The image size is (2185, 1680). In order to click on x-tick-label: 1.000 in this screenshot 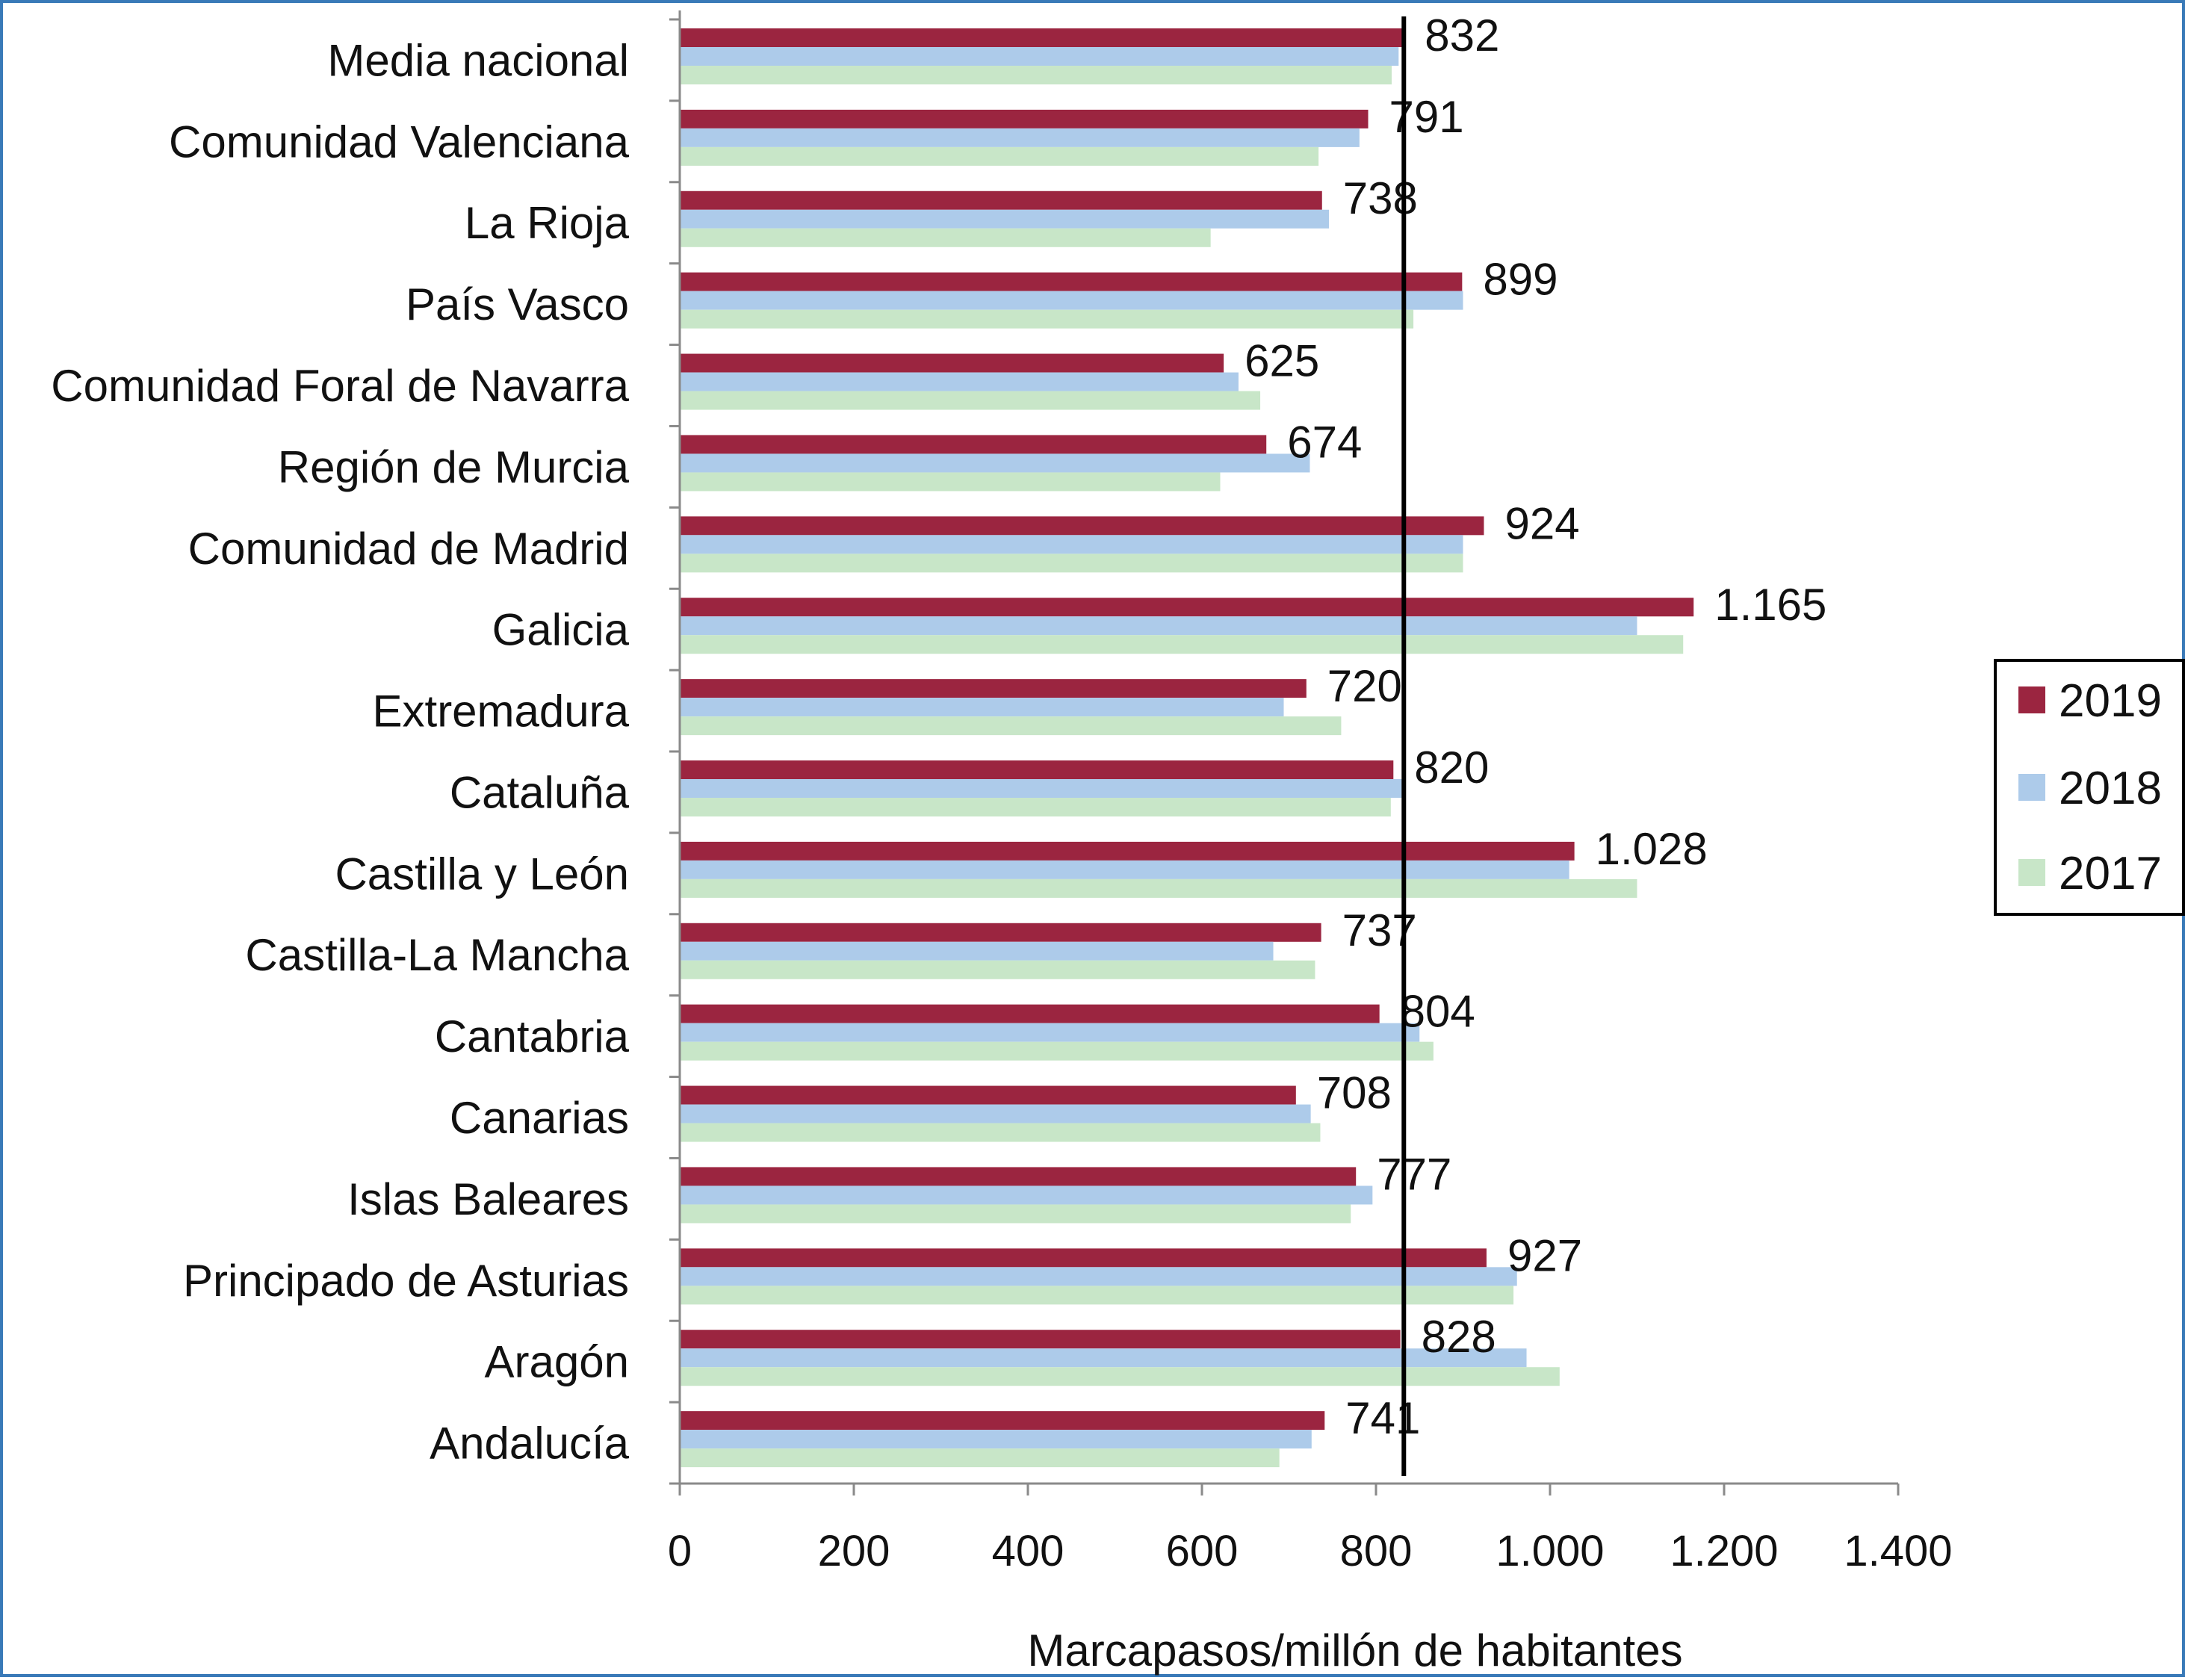, I will do `click(1550, 1551)`.